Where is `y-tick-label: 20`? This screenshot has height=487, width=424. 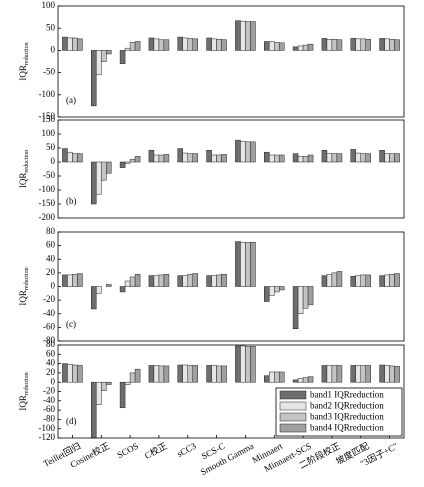 y-tick-label: 20 is located at coordinates (51, 272).